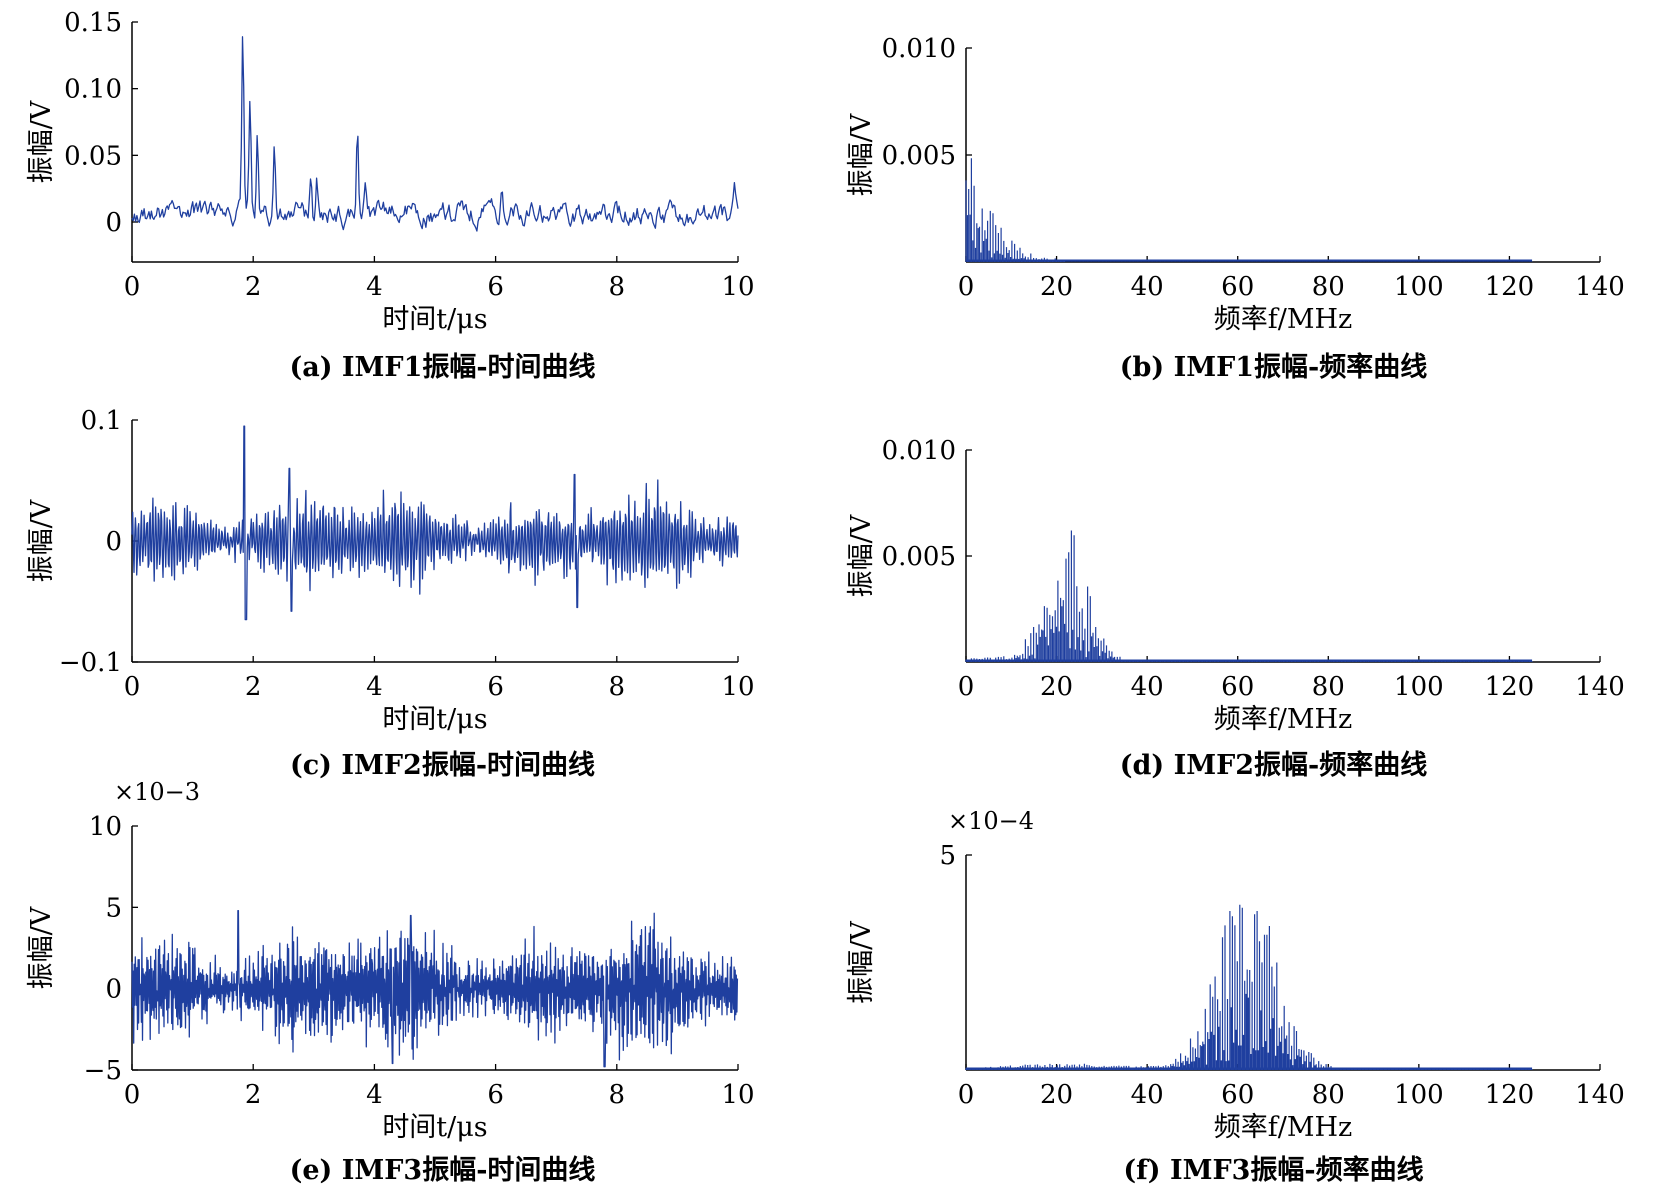 This screenshot has width=1654, height=1187. Describe the element at coordinates (442, 1170) in the screenshot. I see `caption-e: (e) IMF3振幅-时间曲线` at that location.